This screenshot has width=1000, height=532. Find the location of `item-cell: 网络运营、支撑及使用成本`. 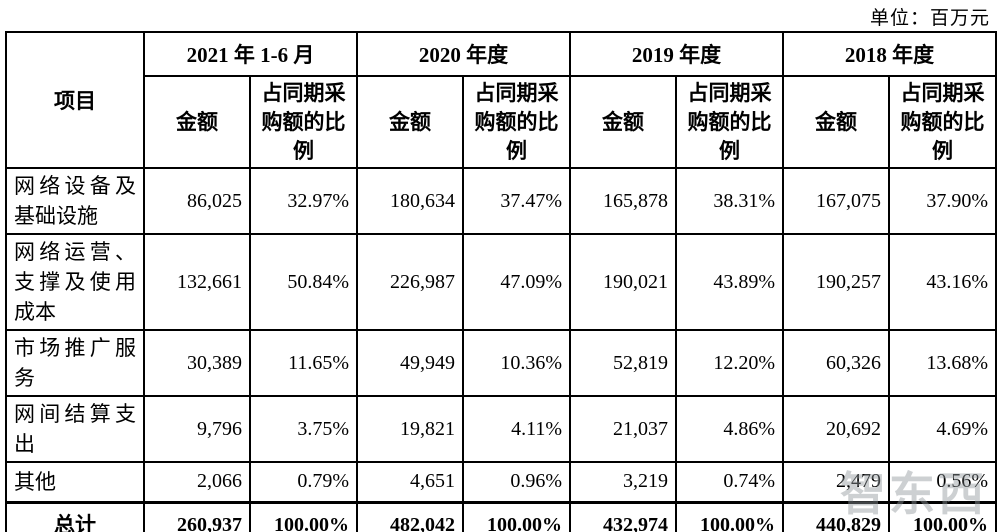

item-cell: 网络运营、支撑及使用成本 is located at coordinates (75, 282).